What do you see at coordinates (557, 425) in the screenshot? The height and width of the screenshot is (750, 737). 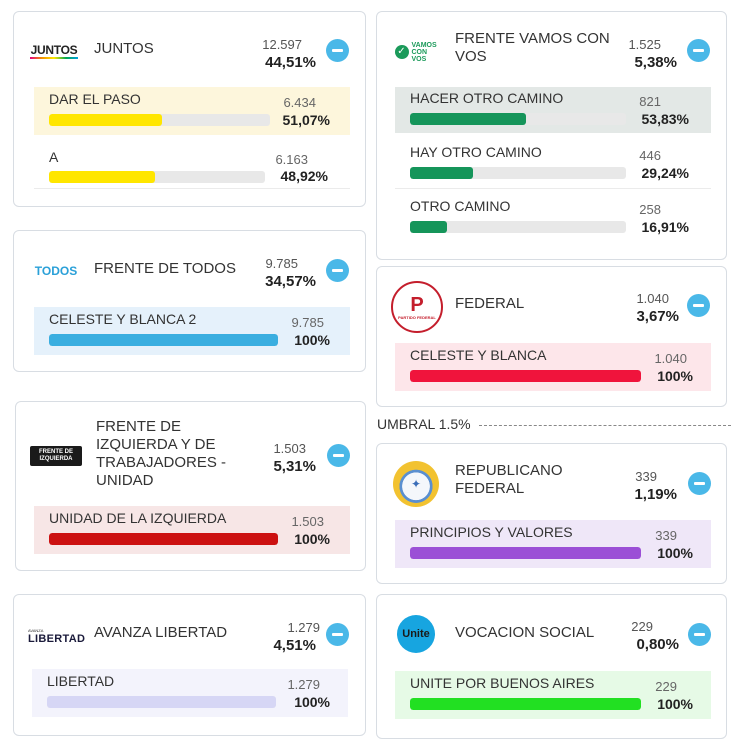 I see `threshold-divider: UMBRAL 1.5%` at bounding box center [557, 425].